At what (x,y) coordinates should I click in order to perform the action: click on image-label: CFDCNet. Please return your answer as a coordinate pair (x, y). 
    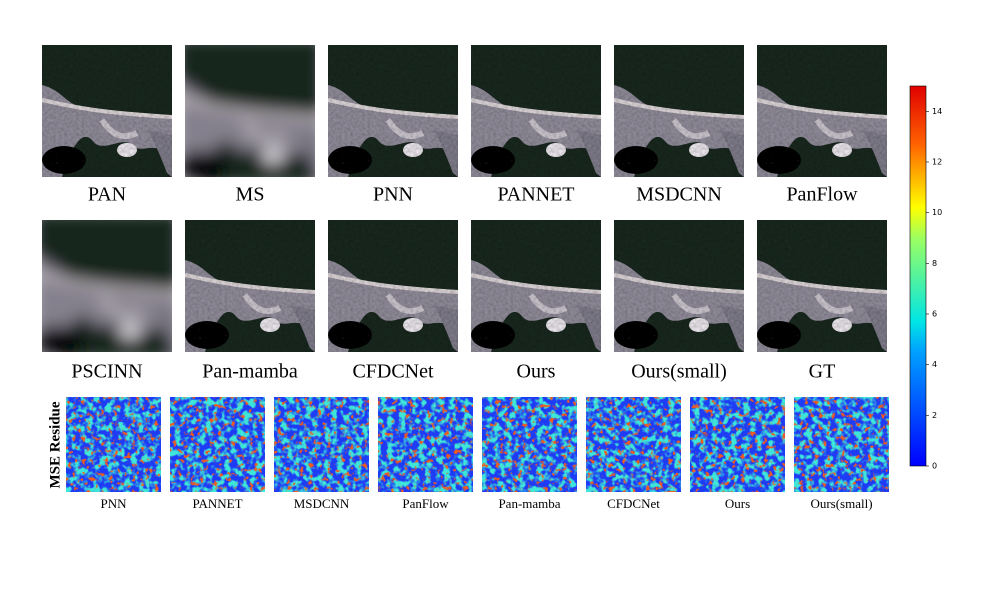
    Looking at the image, I should click on (393, 372).